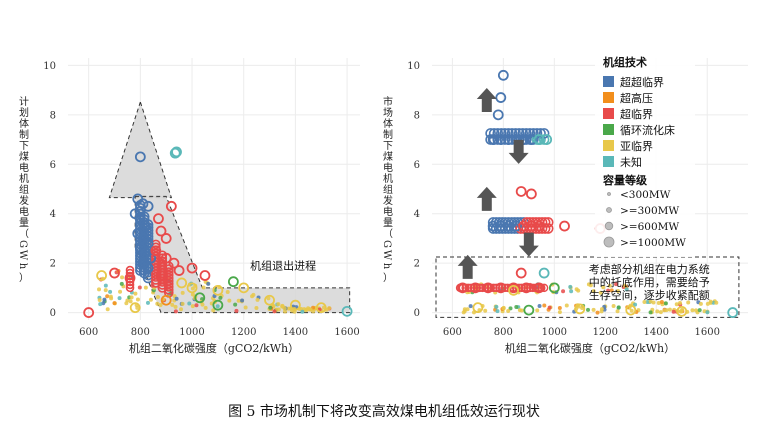 The image size is (768, 443). What do you see at coordinates (649, 227) in the screenshot?
I see `legend-label: >=600MW` at bounding box center [649, 227].